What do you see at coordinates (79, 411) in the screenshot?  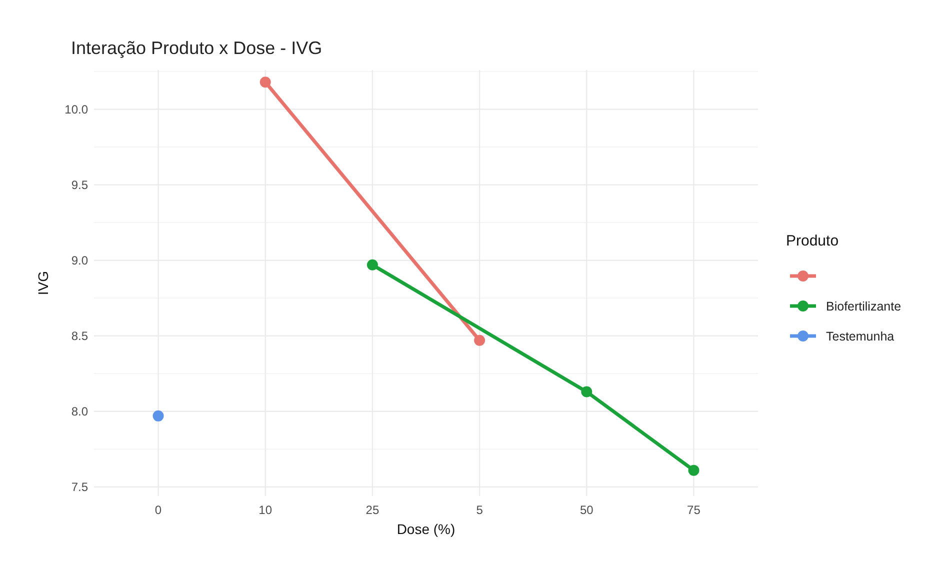 I see `y-tick-label: 8.0` at bounding box center [79, 411].